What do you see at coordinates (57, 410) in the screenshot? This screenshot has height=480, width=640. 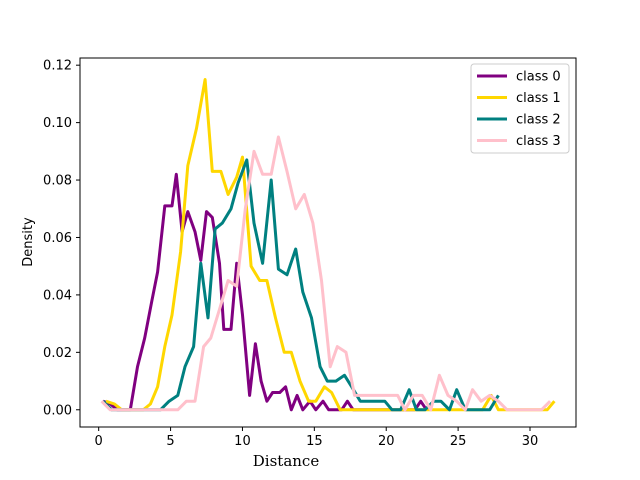 I see `y-tick-label: 0.00` at bounding box center [57, 410].